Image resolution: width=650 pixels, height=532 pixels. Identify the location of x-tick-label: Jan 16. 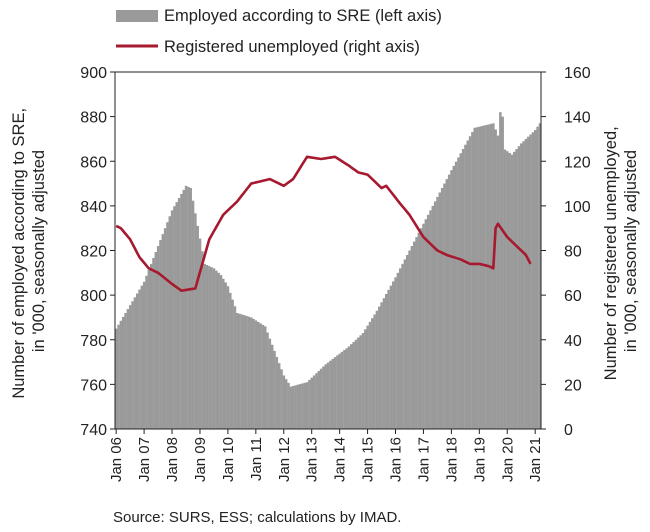
(396, 459).